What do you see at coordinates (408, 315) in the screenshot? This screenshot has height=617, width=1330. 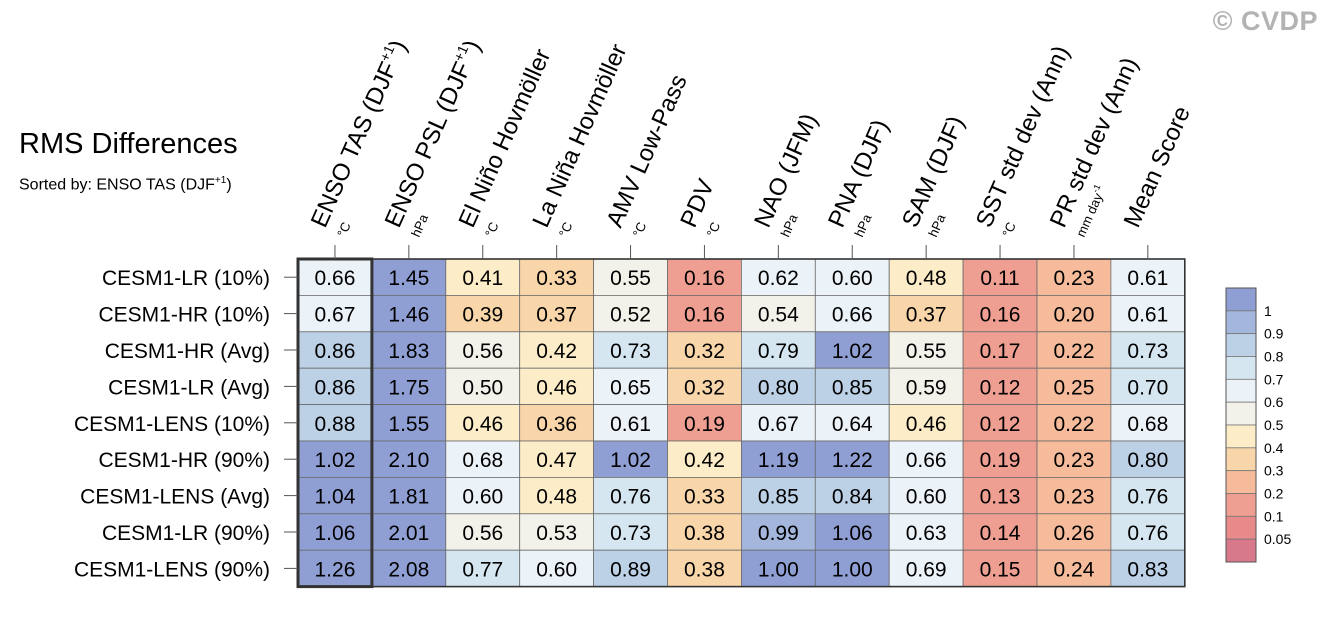 I see `cell-value: 1.46` at bounding box center [408, 315].